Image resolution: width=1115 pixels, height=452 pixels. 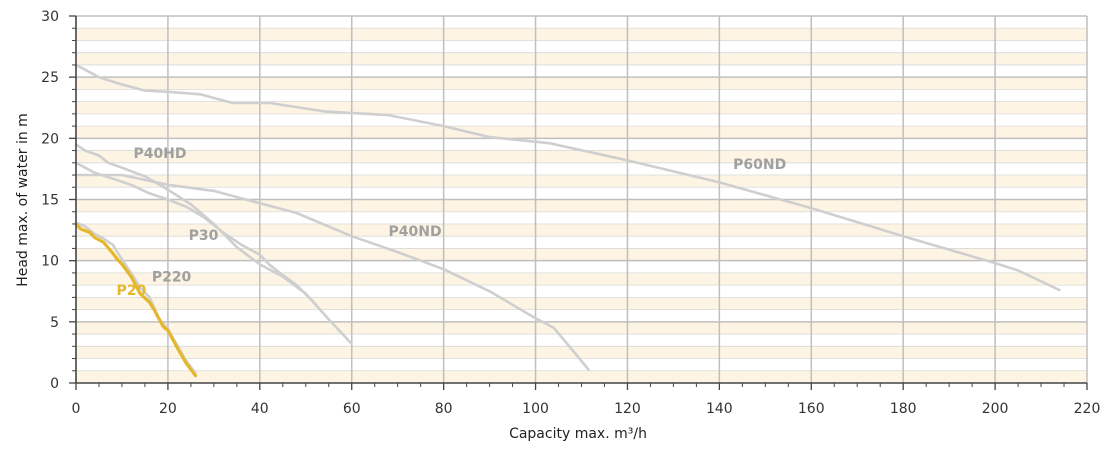 What do you see at coordinates (204, 236) in the screenshot?
I see `series-label-p30: P30` at bounding box center [204, 236].